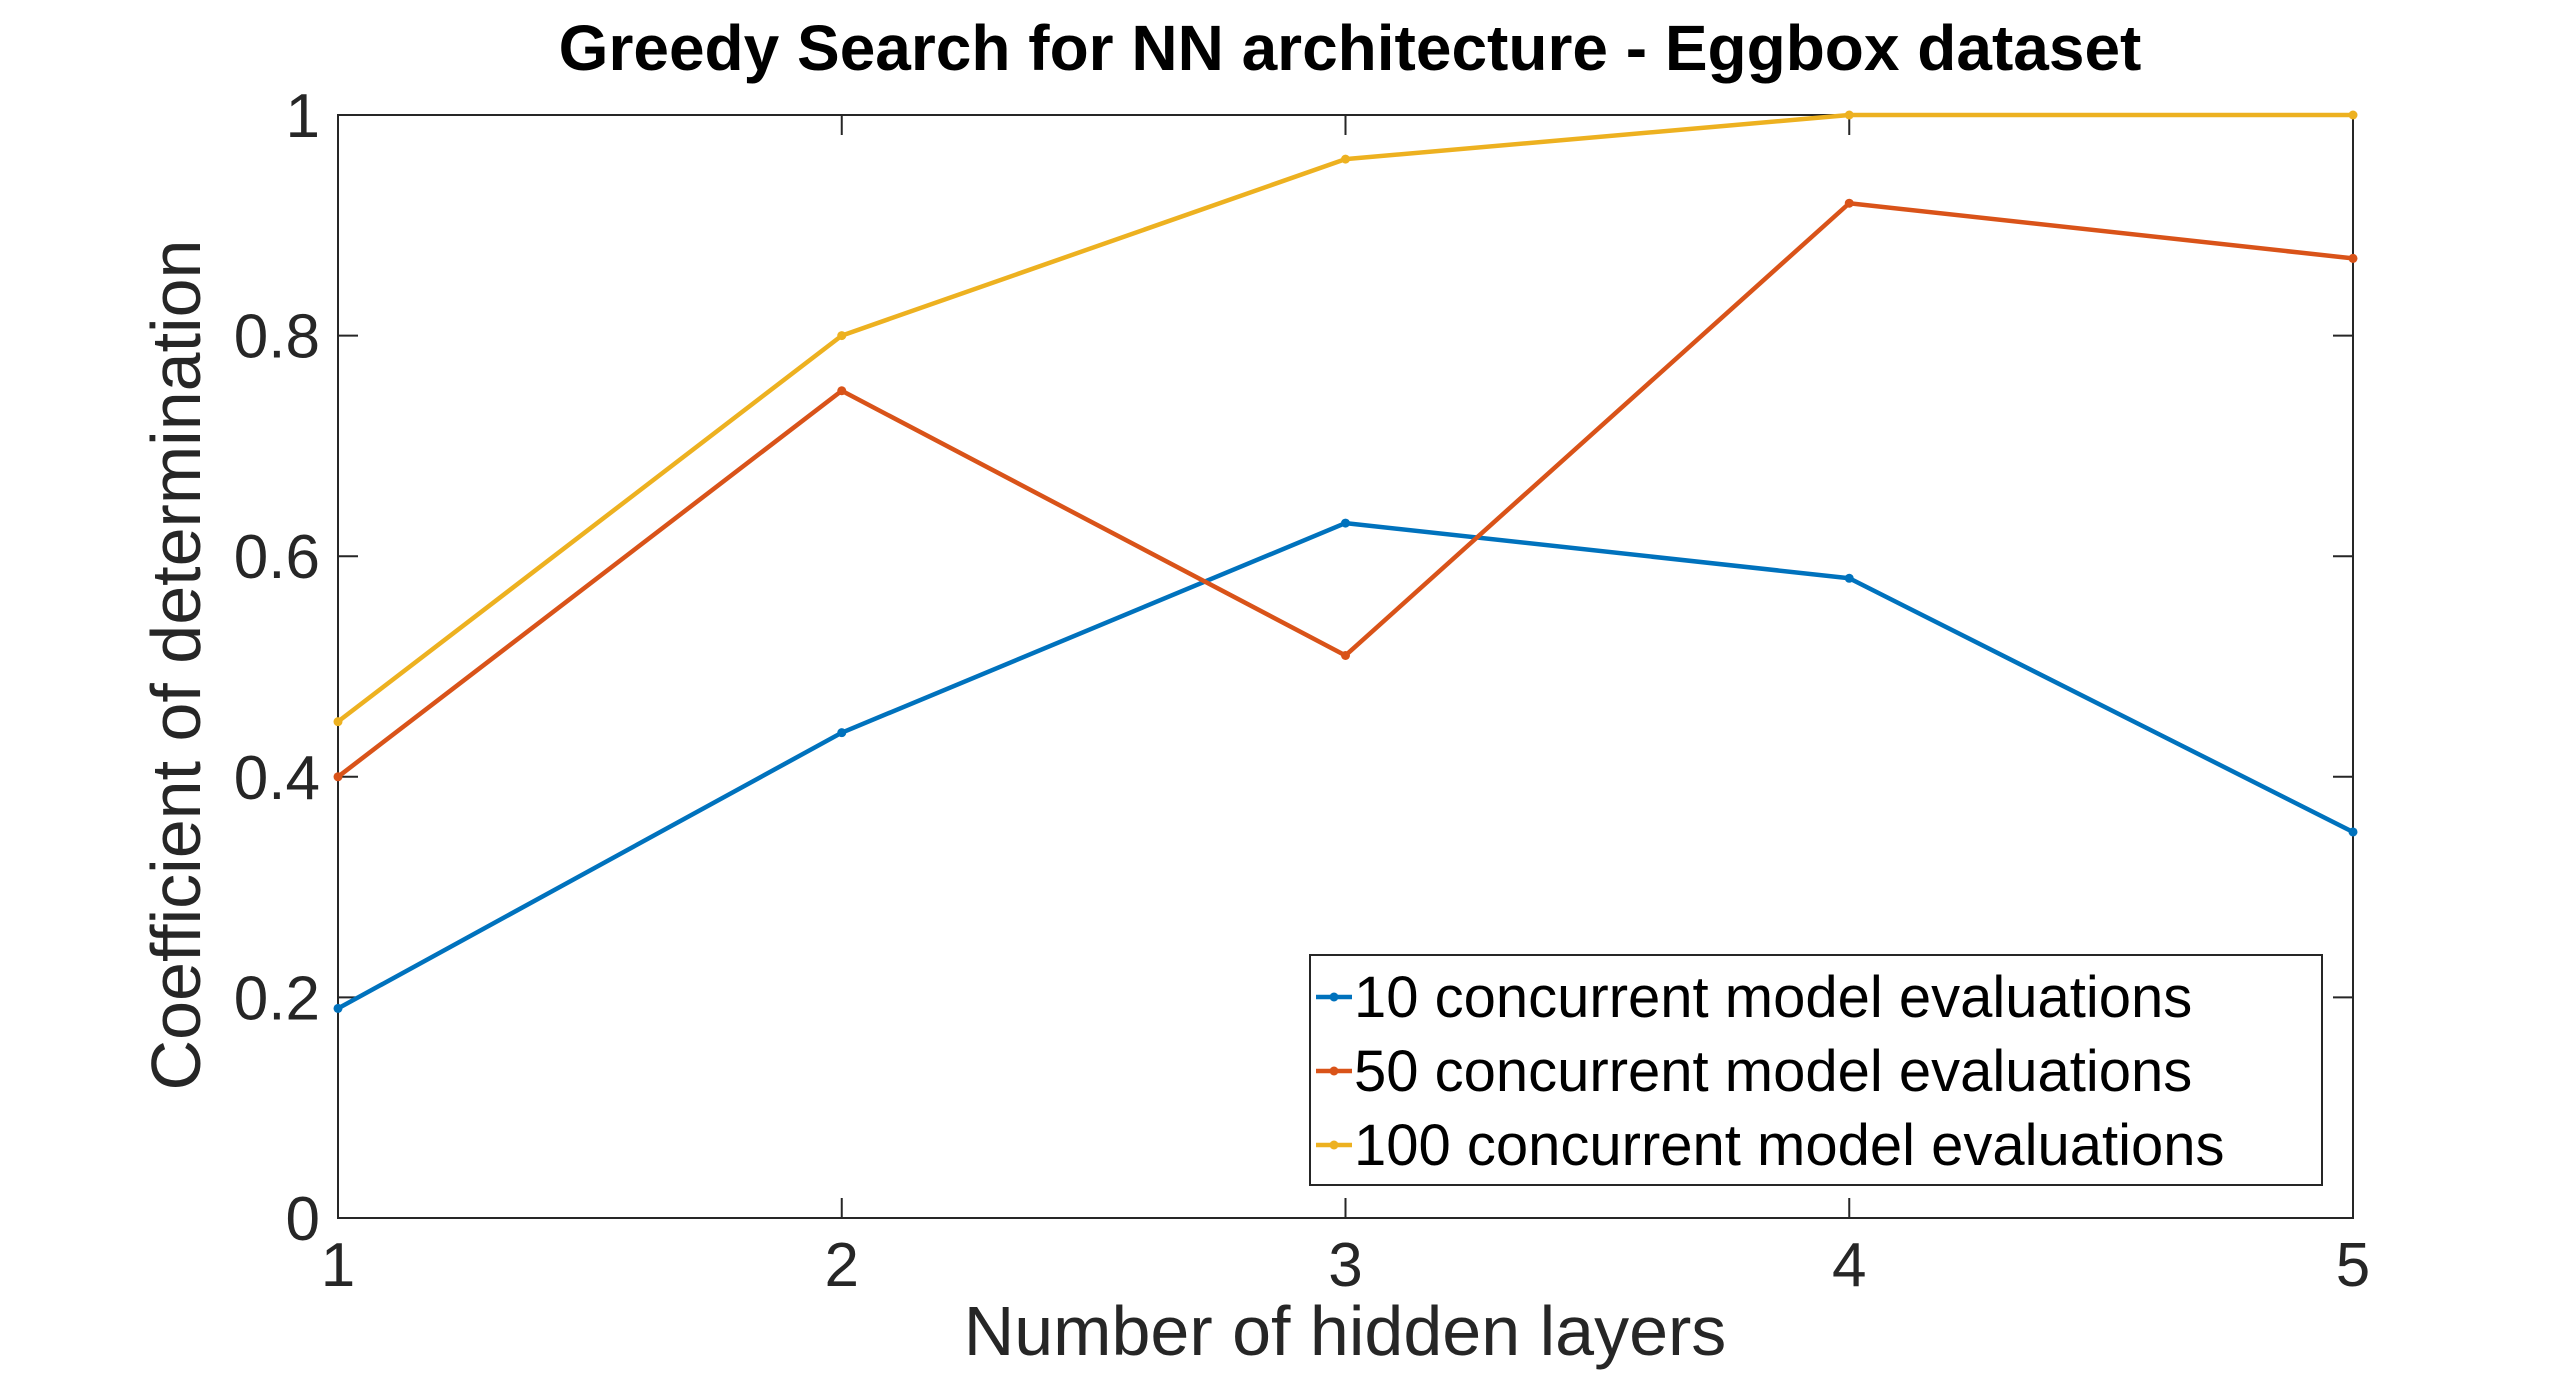  I want to click on x-axis-label: Number of hidden layers, so click(1345, 1331).